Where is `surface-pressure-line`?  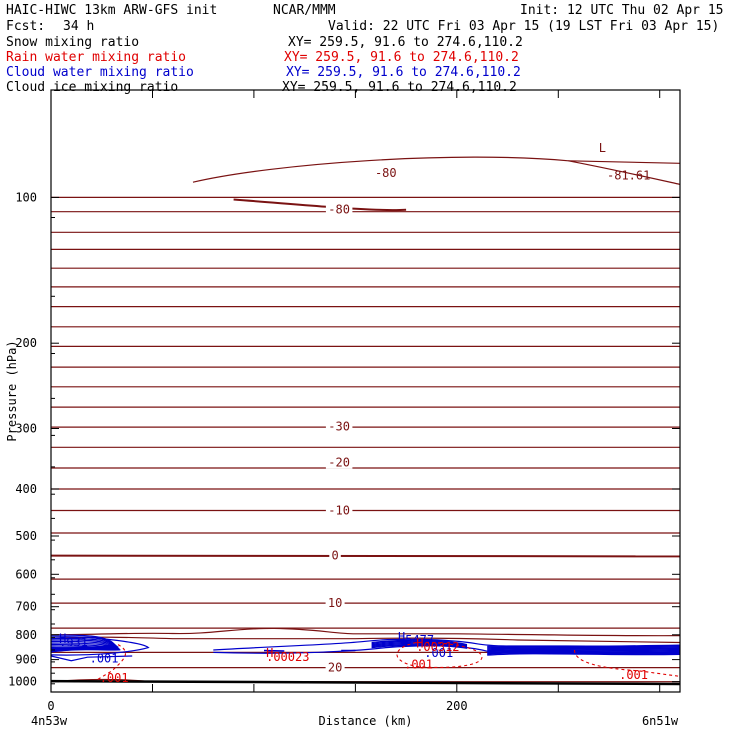
surface-pressure-line is located at coordinates (365, 682).